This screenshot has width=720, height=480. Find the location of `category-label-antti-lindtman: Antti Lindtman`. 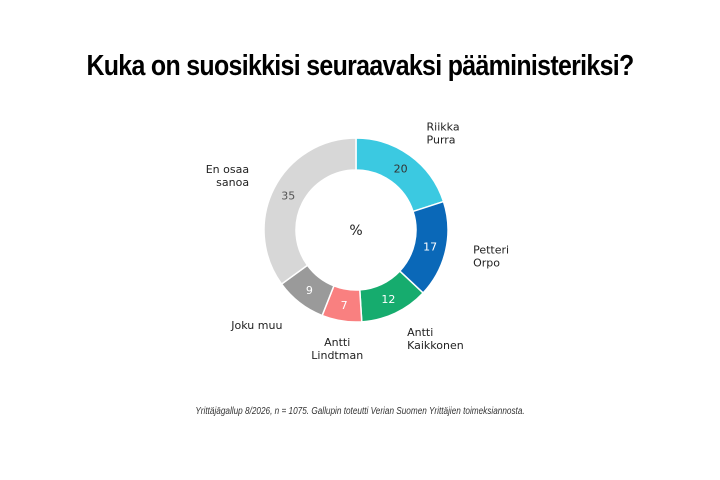

category-label-antti-lindtman: Antti Lindtman is located at coordinates (337, 349).